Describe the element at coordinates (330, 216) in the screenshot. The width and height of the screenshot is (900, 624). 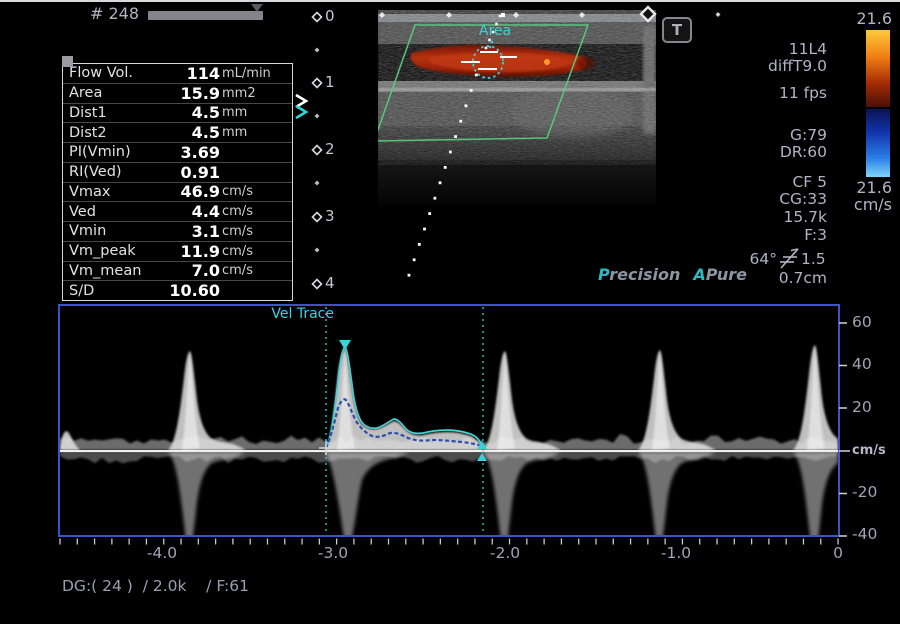
I see `depth-mark-3: 3` at that location.